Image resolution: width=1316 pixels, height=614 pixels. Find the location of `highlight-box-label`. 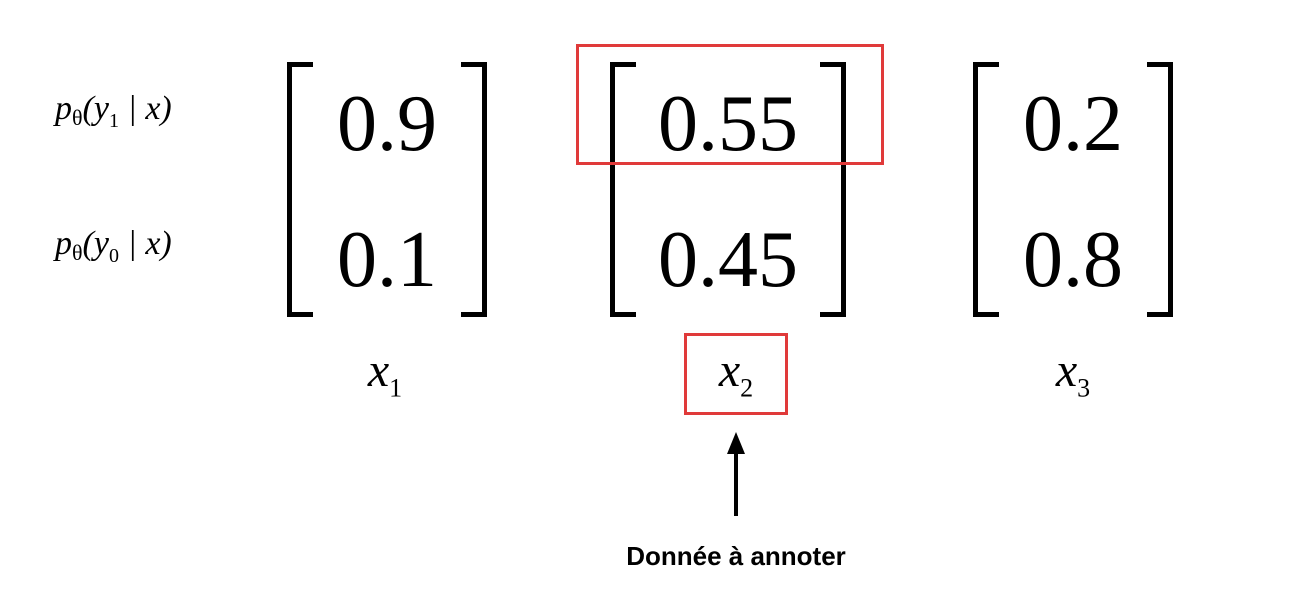

highlight-box-label is located at coordinates (736, 374).